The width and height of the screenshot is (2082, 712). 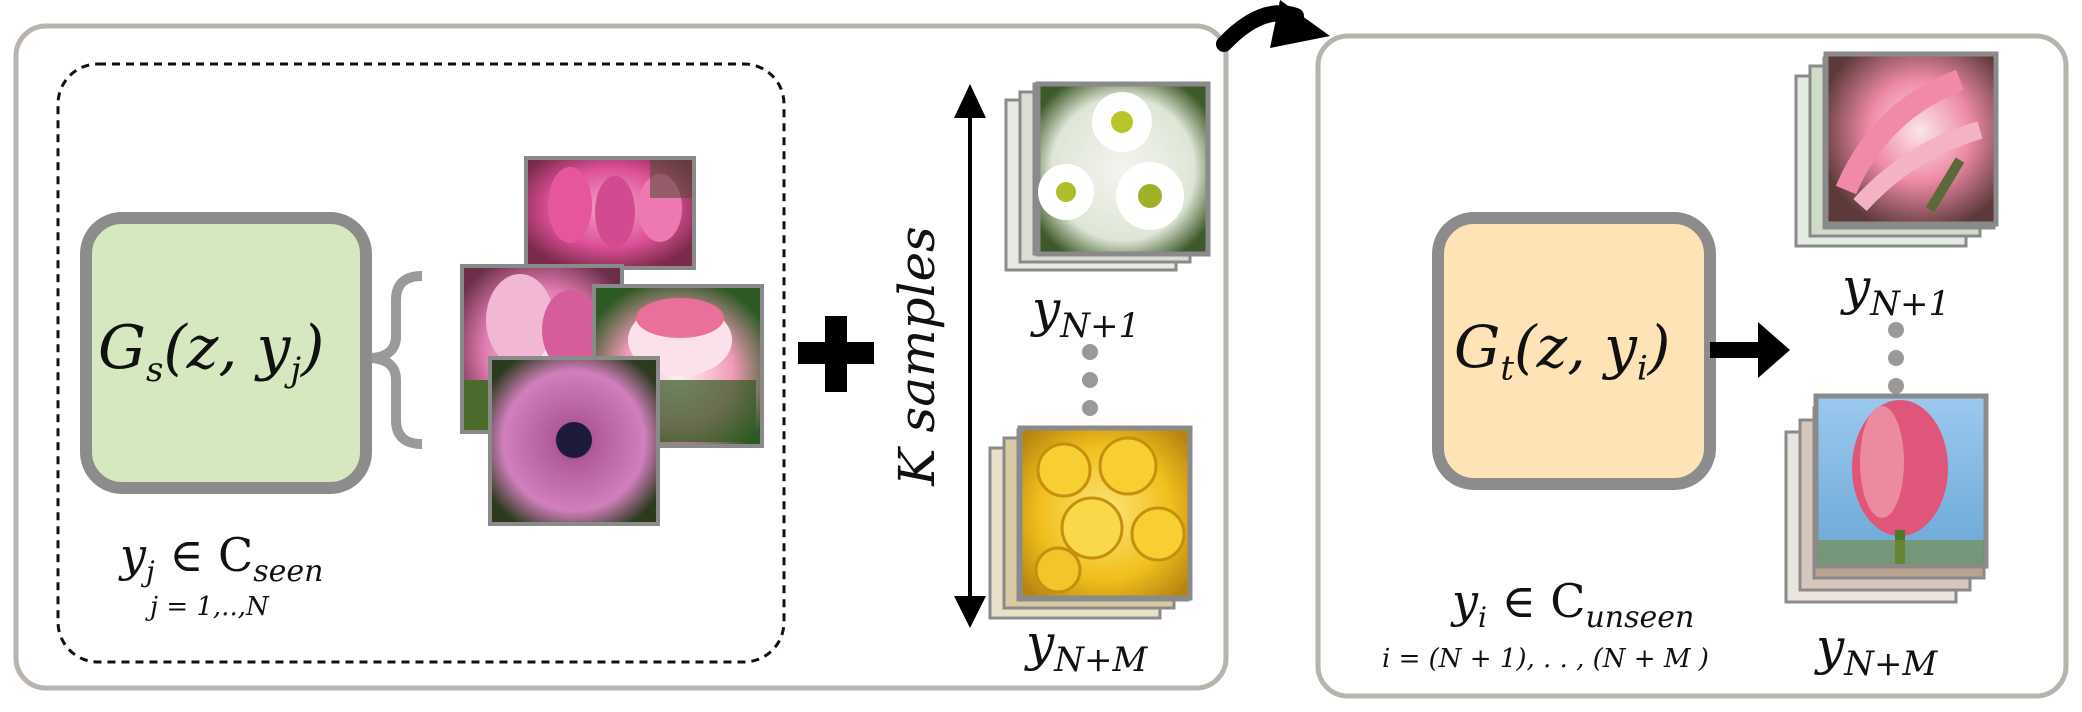 I want to click on seen-index-range: j = 1,..,N, so click(x=209, y=607).